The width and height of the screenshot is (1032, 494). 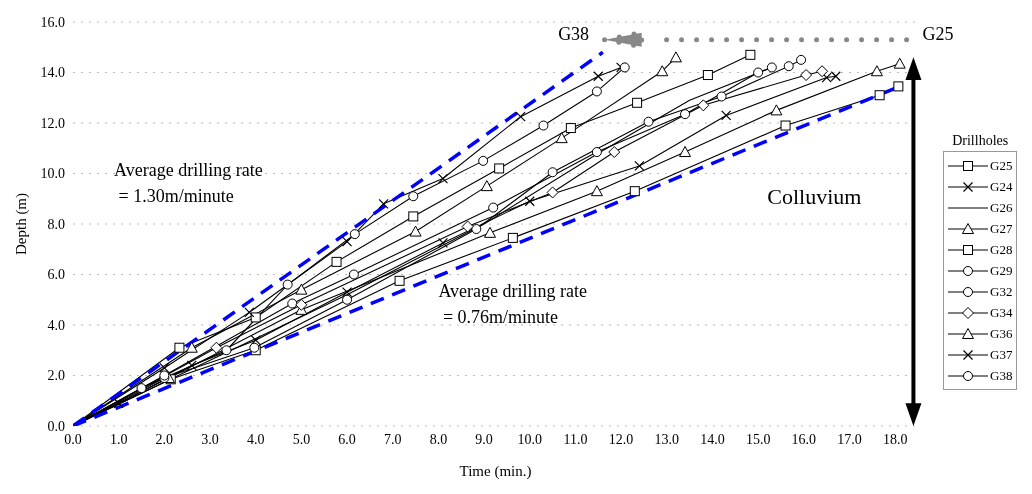 What do you see at coordinates (52, 22) in the screenshot?
I see `y-tick-label: 16.0` at bounding box center [52, 22].